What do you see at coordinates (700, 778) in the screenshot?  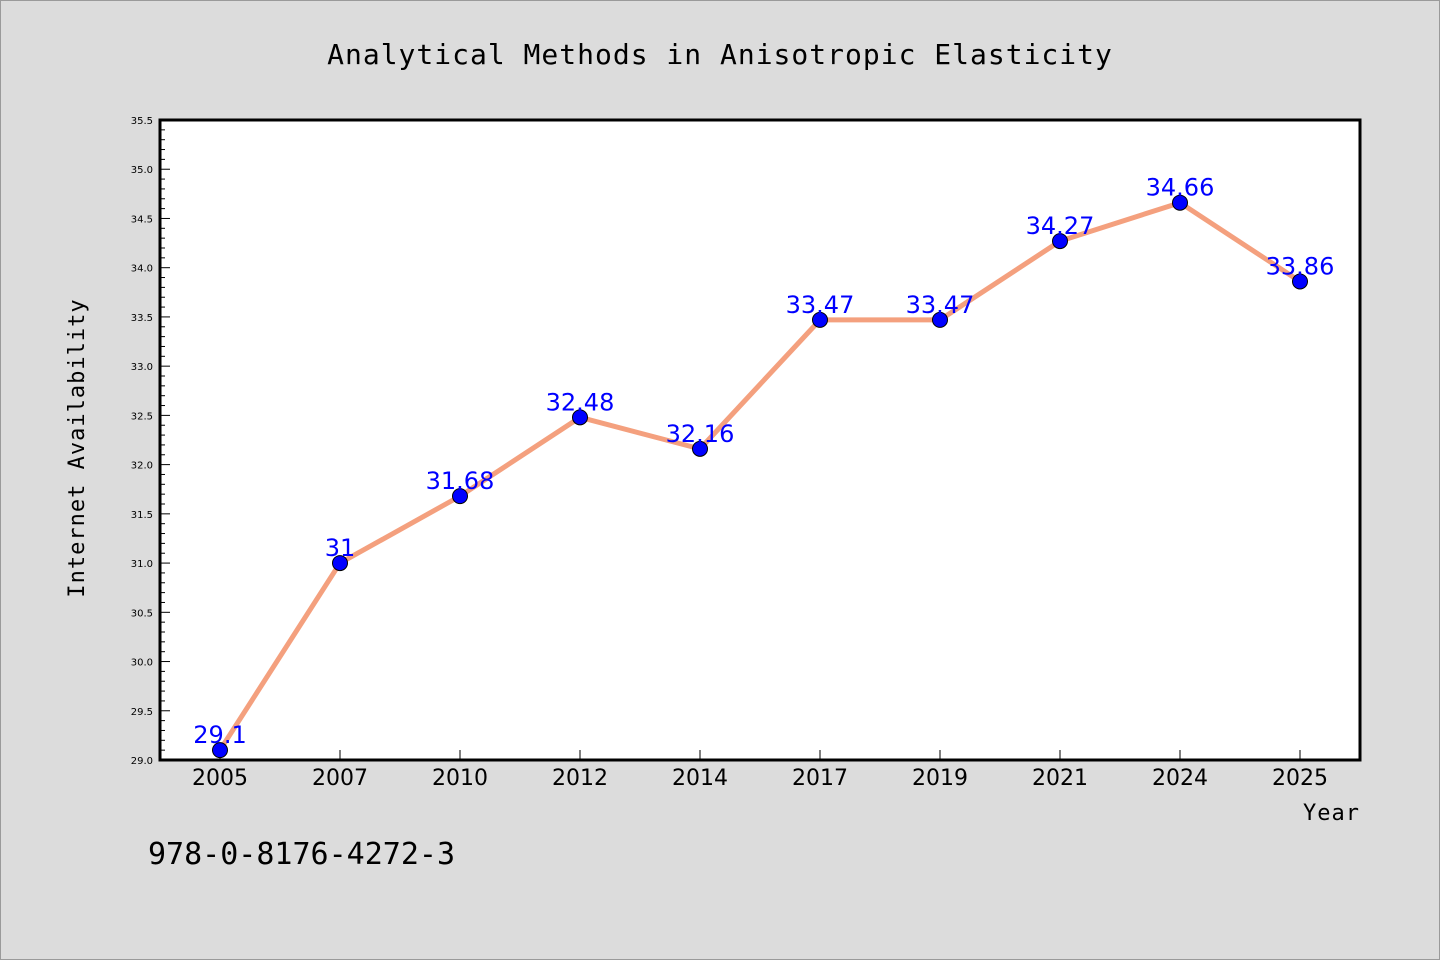 I see `x-tick-label: 2014` at bounding box center [700, 778].